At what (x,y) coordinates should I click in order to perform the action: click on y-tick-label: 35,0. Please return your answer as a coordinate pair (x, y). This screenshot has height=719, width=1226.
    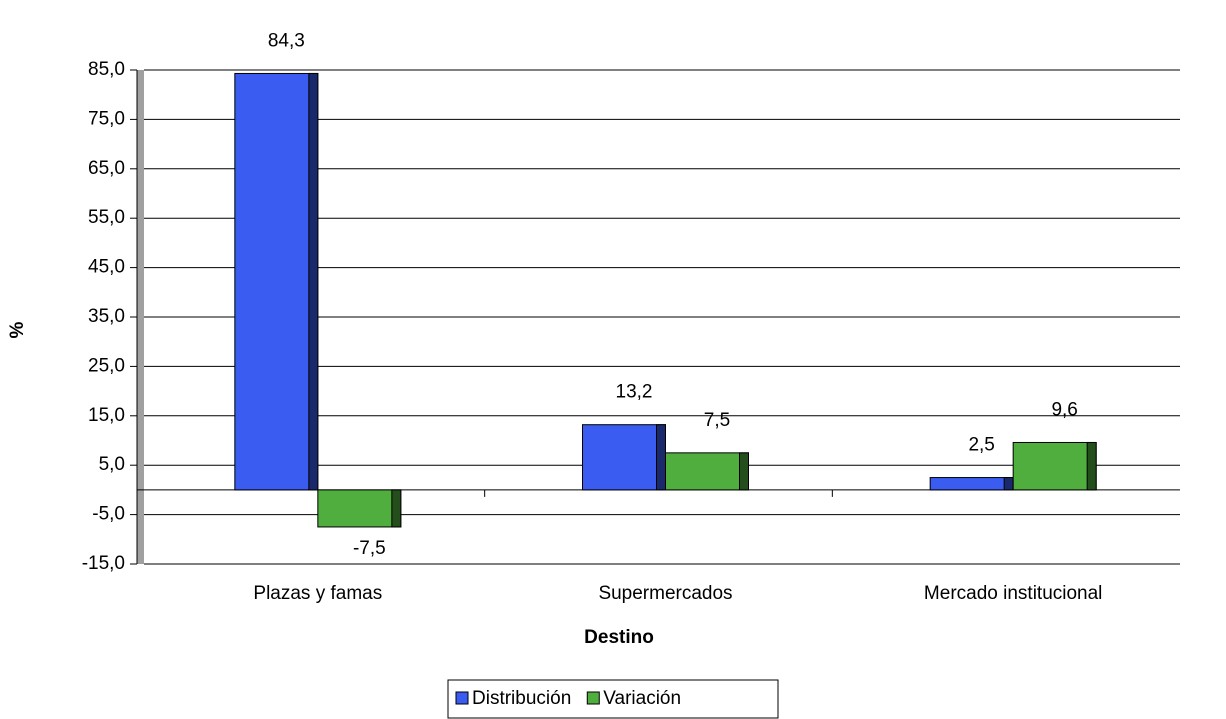
    Looking at the image, I should click on (106, 316).